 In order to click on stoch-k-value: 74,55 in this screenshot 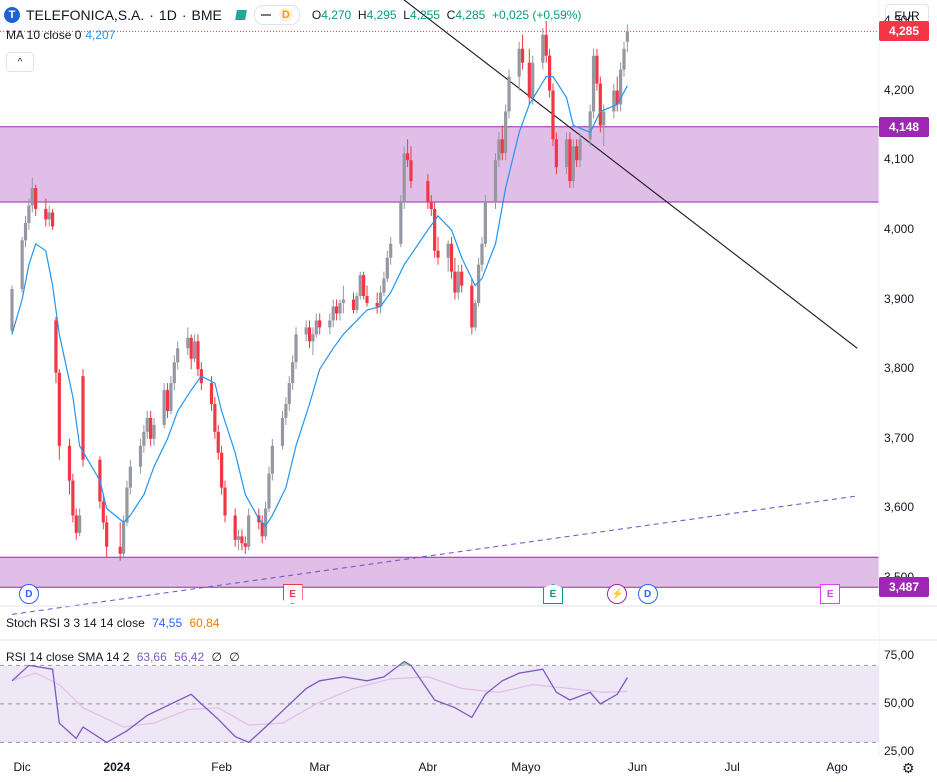, I will do `click(167, 623)`.